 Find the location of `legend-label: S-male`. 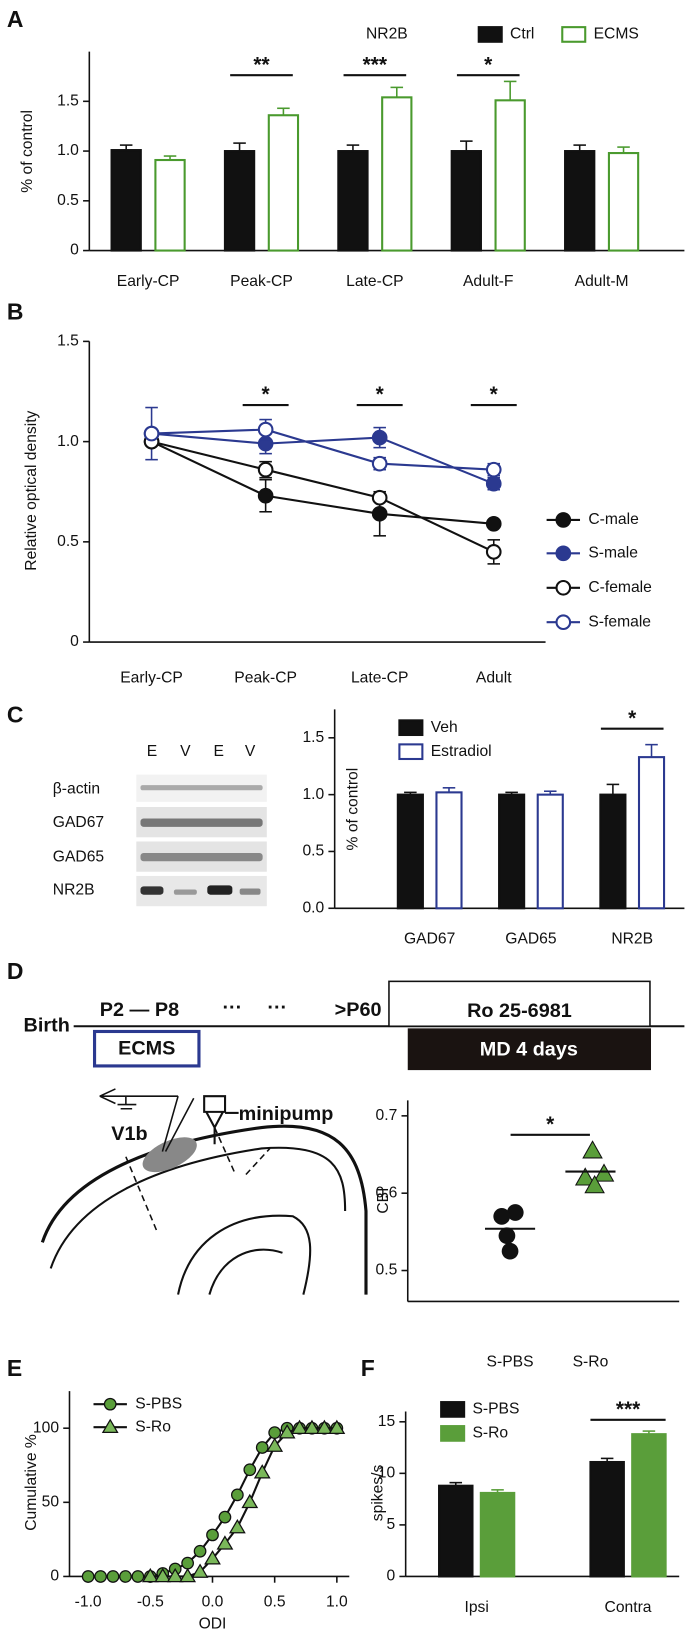

legend-label: S-male is located at coordinates (613, 552).